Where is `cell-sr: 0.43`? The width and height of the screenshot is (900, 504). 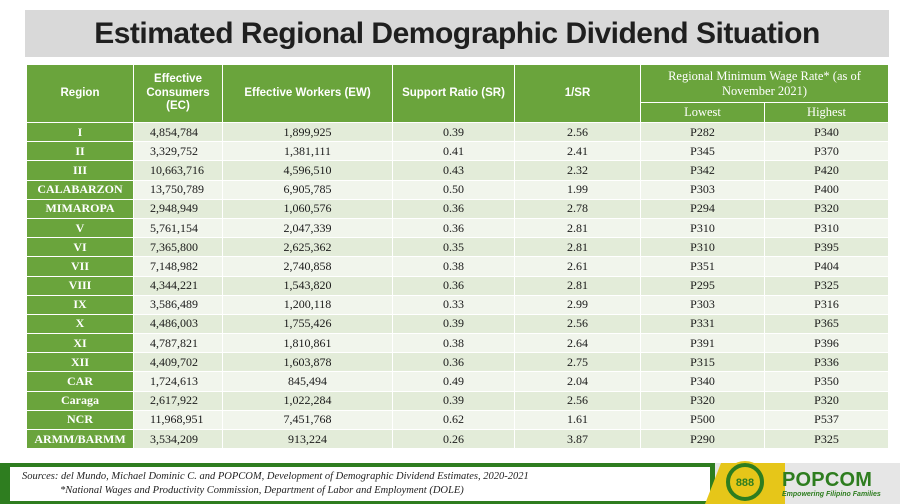
cell-sr: 0.43 is located at coordinates (453, 170).